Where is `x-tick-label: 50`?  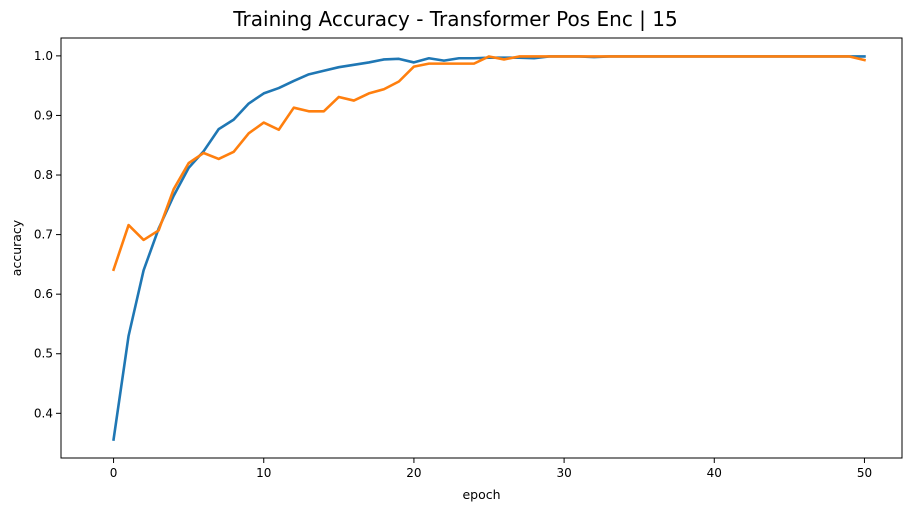 x-tick-label: 50 is located at coordinates (864, 473).